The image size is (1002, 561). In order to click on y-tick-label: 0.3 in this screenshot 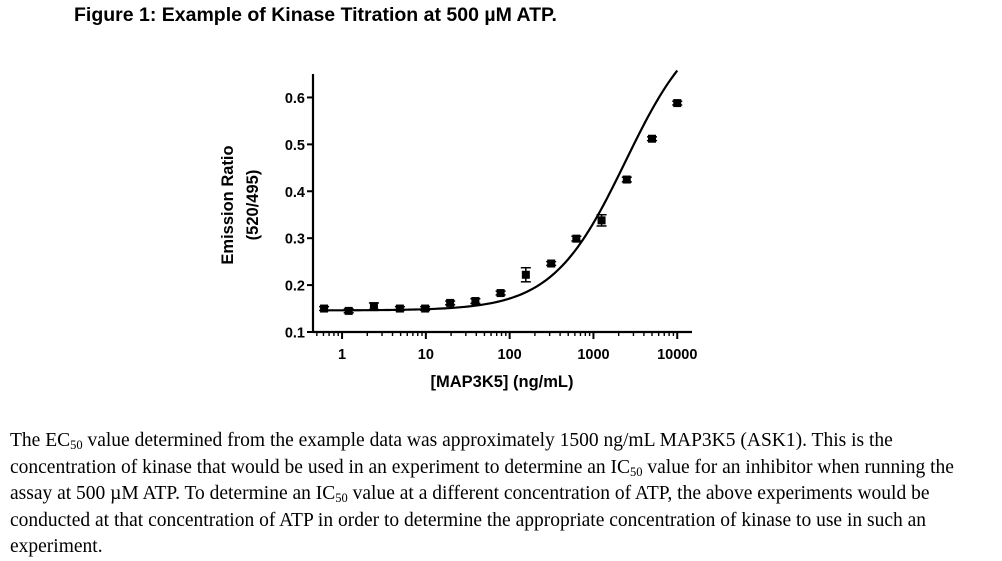, I will do `click(295, 240)`.